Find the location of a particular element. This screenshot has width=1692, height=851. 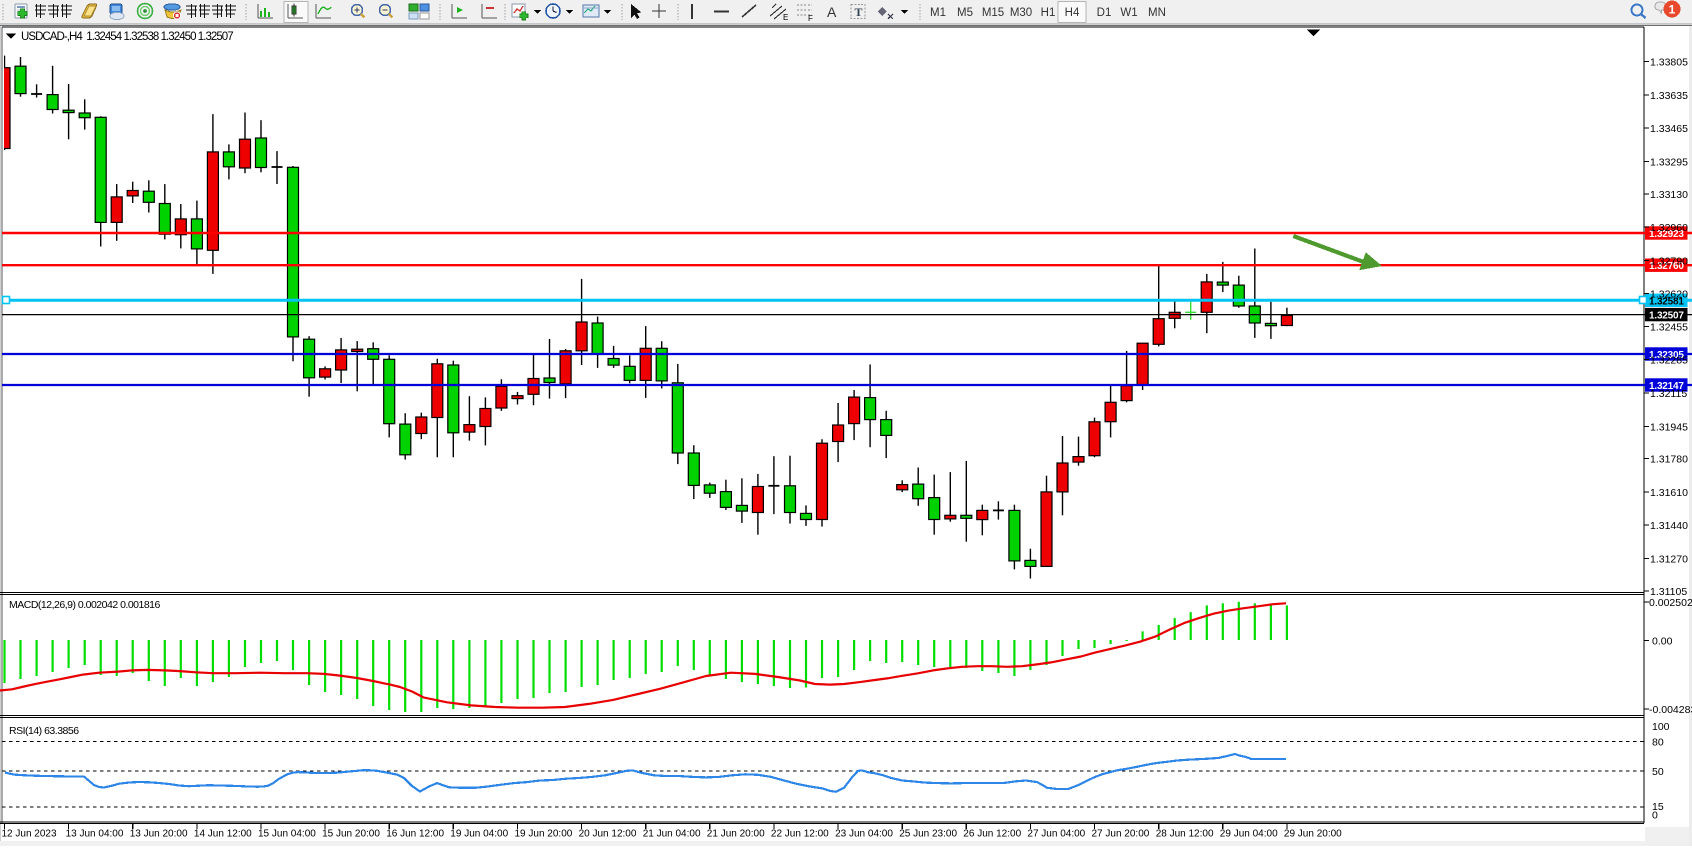

svg-text: 25 Jun 23:00 is located at coordinates (928, 834).